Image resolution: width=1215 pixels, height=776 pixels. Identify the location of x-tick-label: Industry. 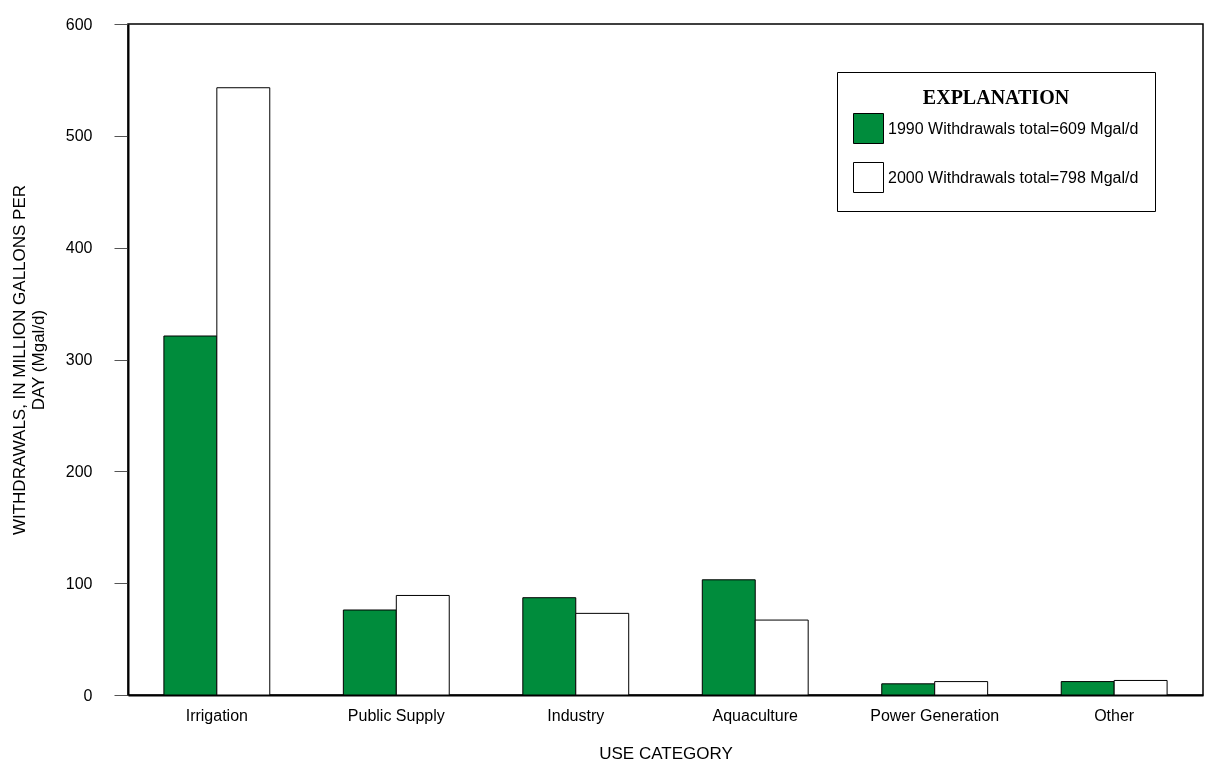
(576, 715).